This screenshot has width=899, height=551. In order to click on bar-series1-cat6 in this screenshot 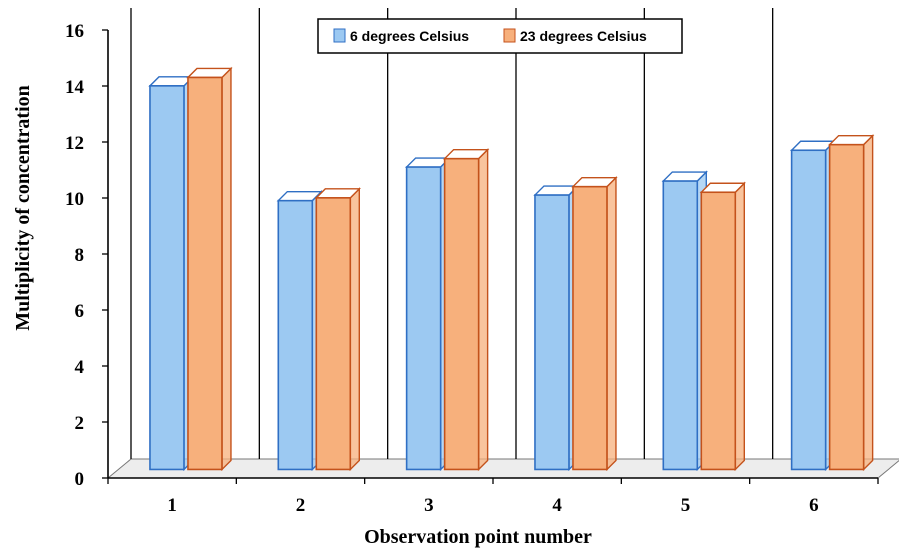, I will do `click(813, 305)`.